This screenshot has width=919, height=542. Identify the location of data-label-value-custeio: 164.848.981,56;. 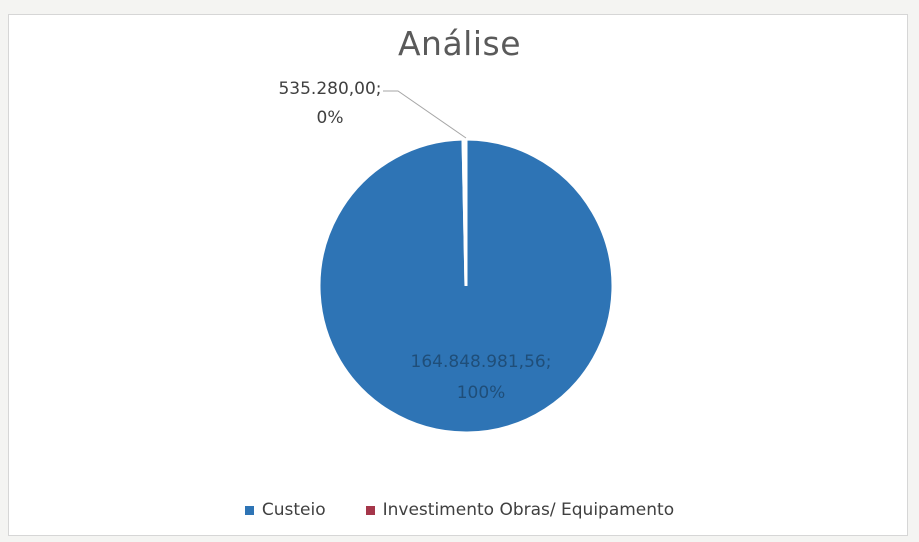
(481, 362).